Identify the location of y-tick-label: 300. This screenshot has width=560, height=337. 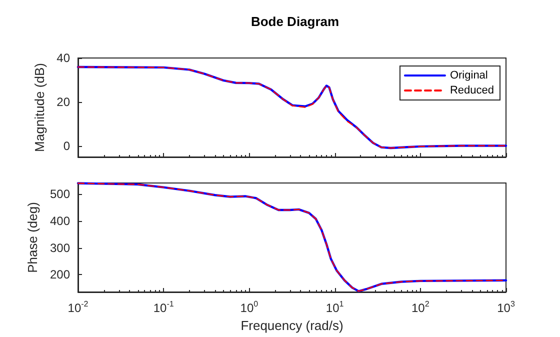
(60, 247).